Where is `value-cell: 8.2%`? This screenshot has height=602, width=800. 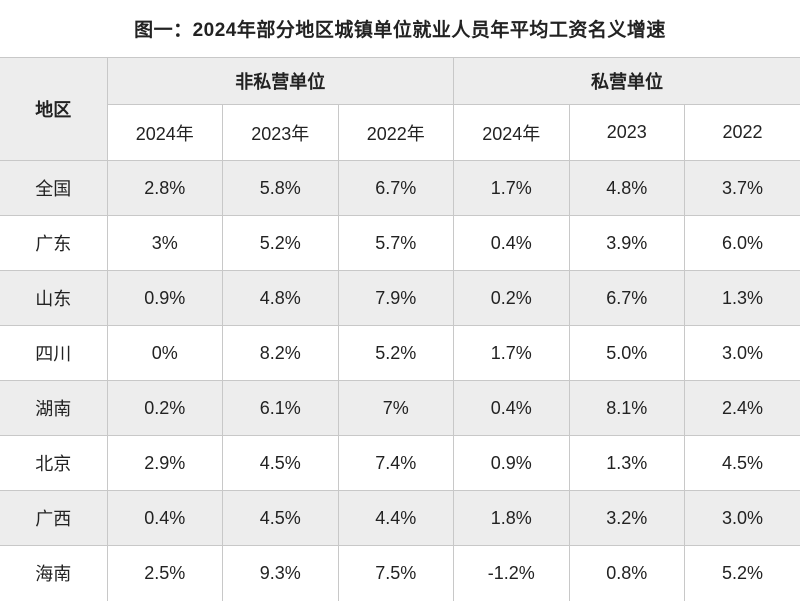
value-cell: 8.2% is located at coordinates (280, 353).